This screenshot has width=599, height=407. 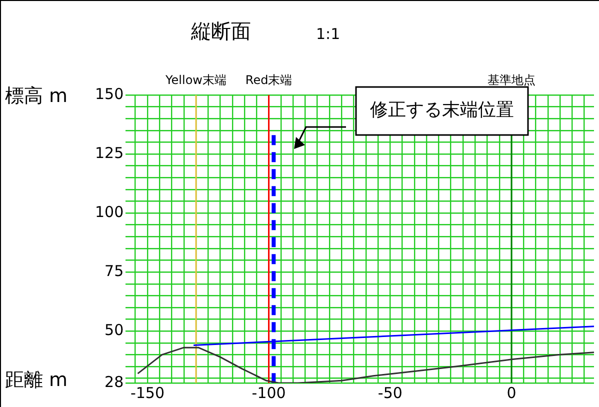 What do you see at coordinates (109, 153) in the screenshot?
I see `y-tick-label: 125` at bounding box center [109, 153].